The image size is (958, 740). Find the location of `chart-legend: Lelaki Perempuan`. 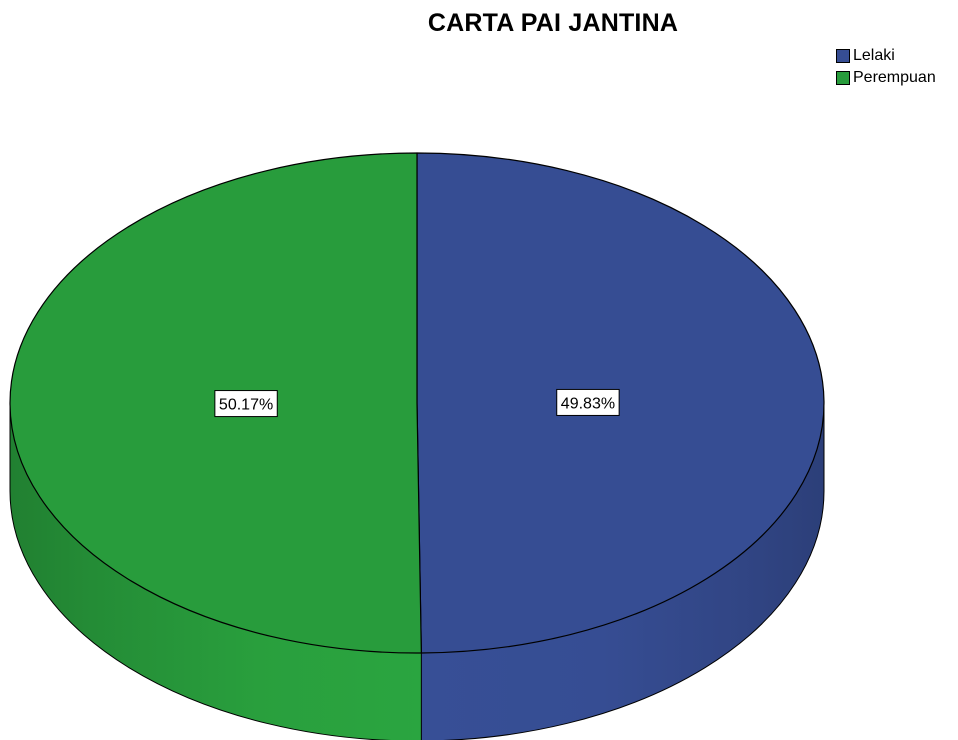

chart-legend: Lelaki Perempuan is located at coordinates (886, 67).